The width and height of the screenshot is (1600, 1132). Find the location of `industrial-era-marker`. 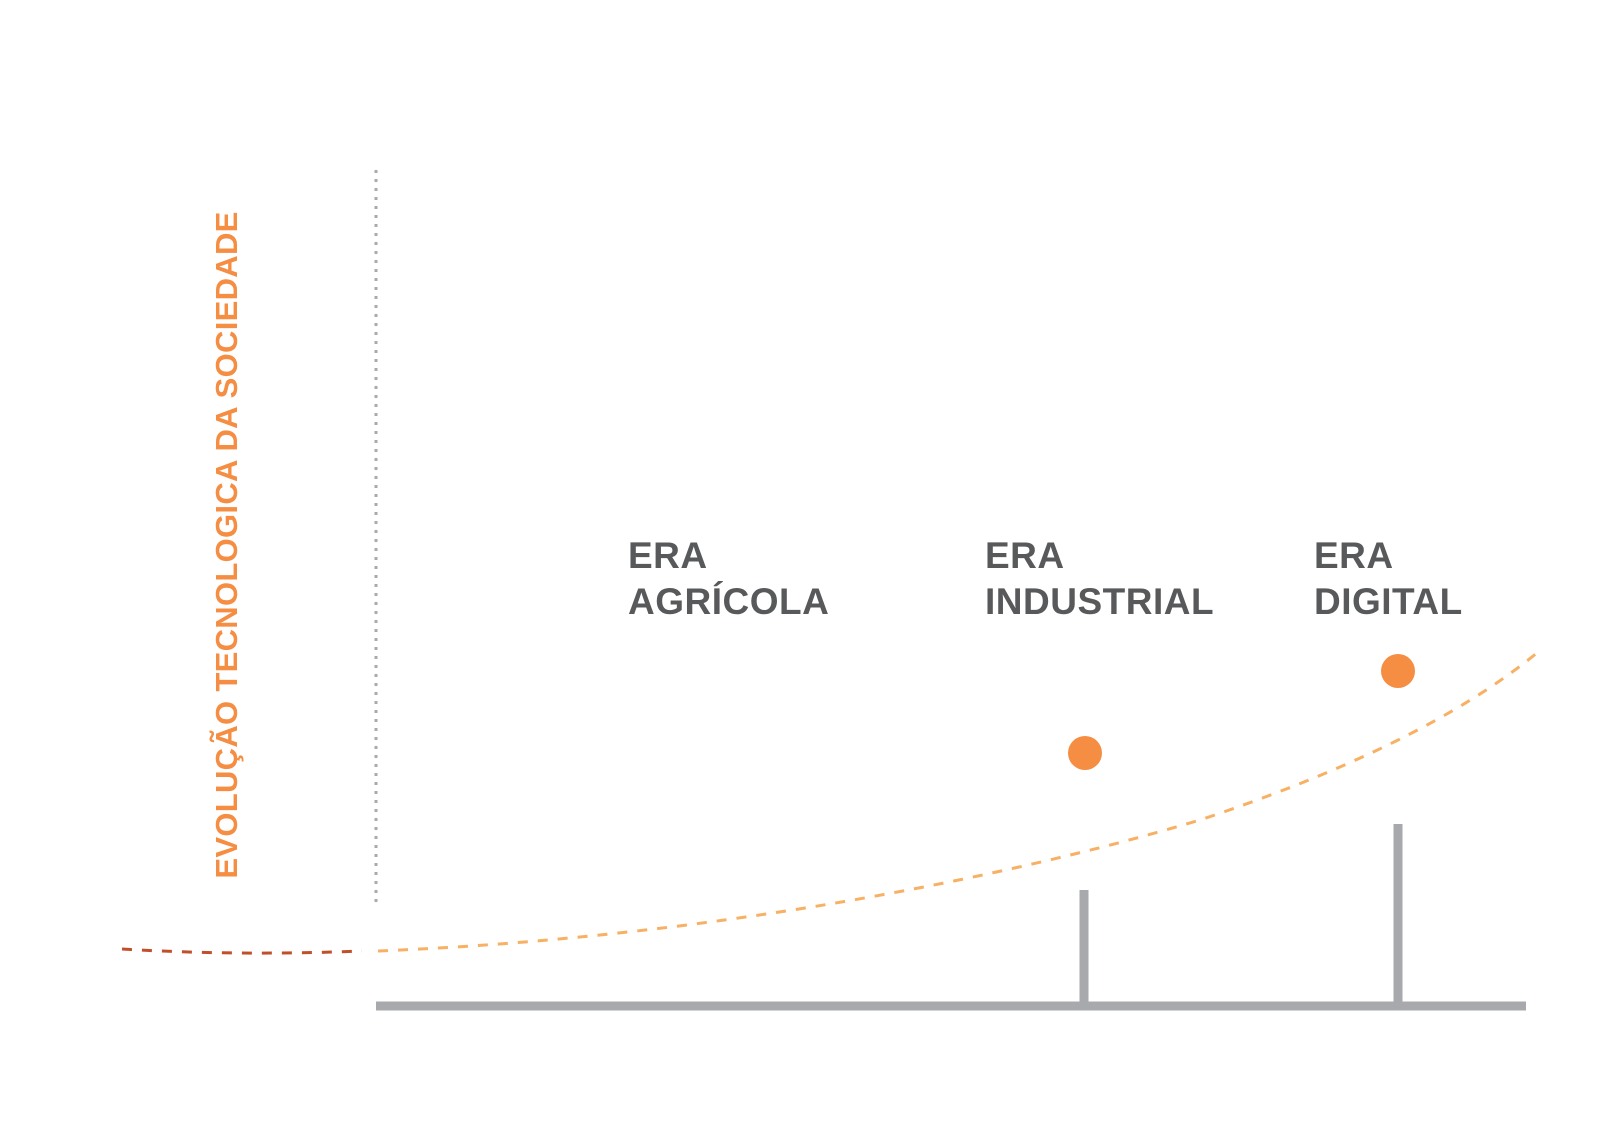

industrial-era-marker is located at coordinates (1085, 753).